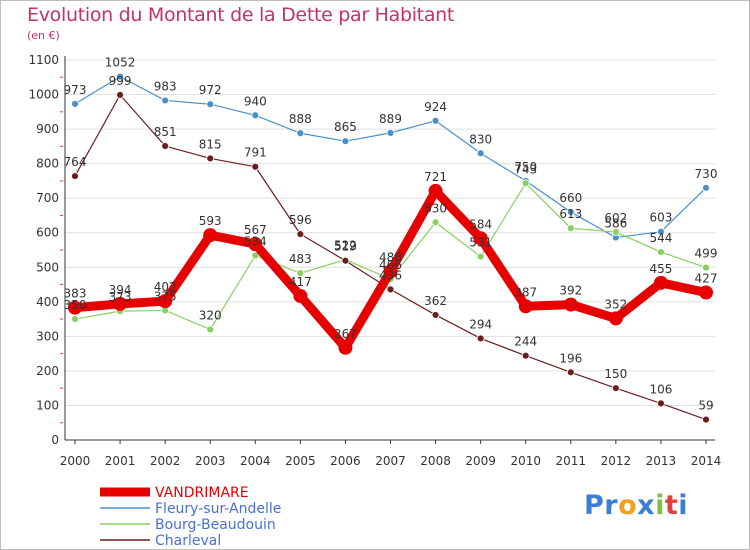 This screenshot has height=550, width=750. I want to click on data-label: 106, so click(660, 389).